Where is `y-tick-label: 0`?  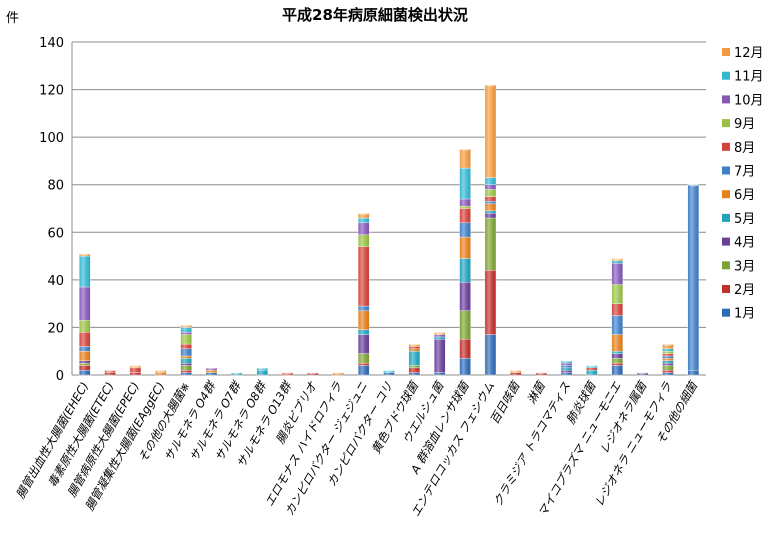
y-tick-label: 0 is located at coordinates (60, 376).